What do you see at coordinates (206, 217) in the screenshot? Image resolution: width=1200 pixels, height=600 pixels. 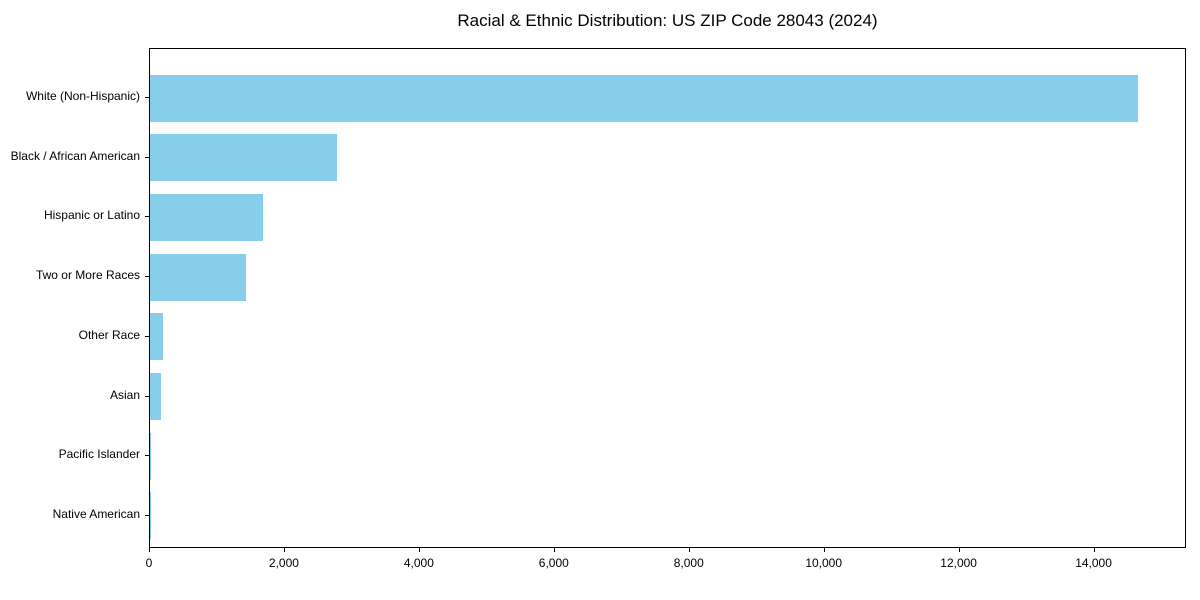 I see `bar-hispanic-or-latino` at bounding box center [206, 217].